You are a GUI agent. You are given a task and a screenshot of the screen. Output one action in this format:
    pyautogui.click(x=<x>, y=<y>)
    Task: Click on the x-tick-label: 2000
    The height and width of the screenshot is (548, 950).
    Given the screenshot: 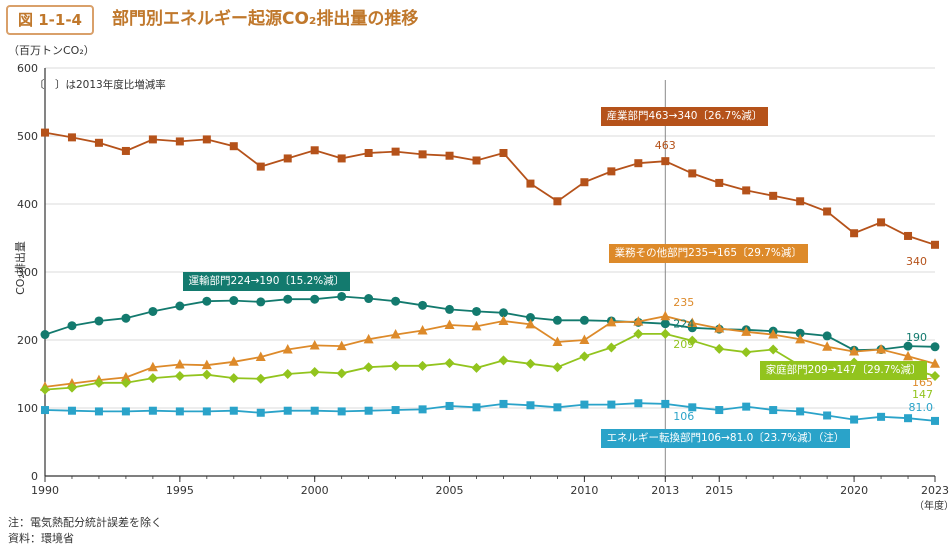 What is the action you would take?
    pyautogui.click(x=315, y=490)
    